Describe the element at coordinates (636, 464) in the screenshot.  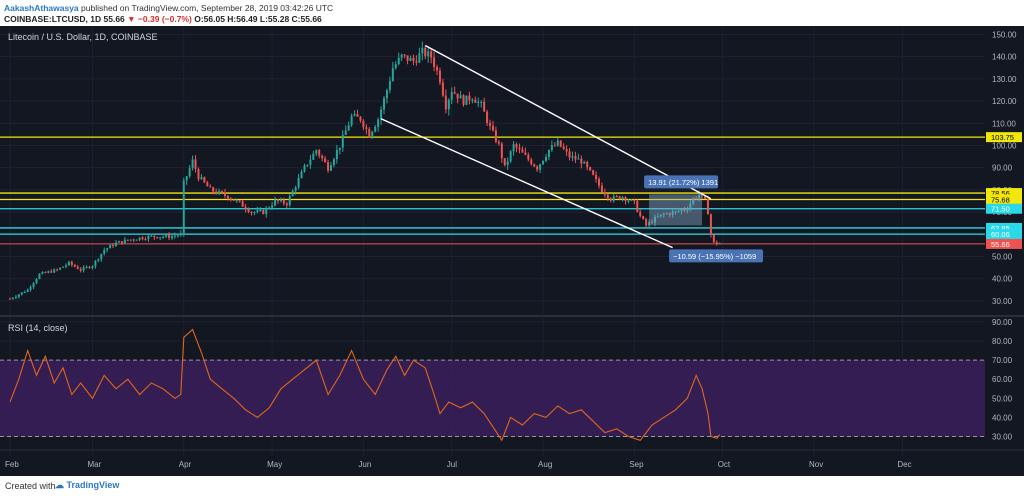
I see `time-tick-label: Sep` at that location.